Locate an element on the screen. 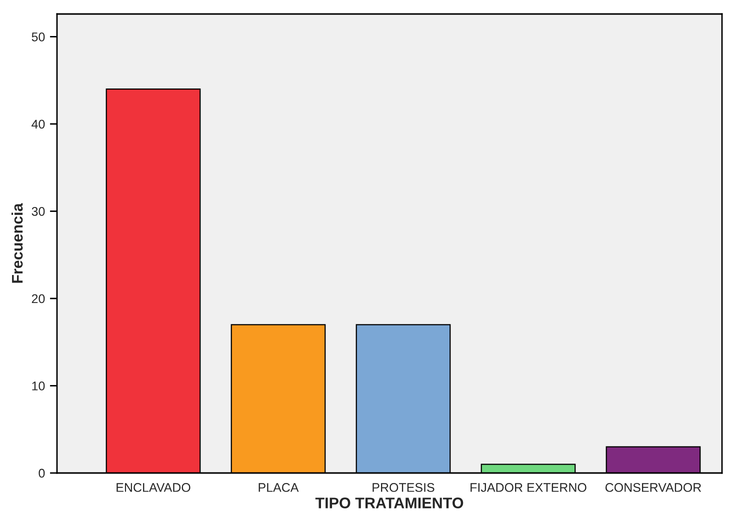  x-tick-label: CONSERVADOR is located at coordinates (653, 487).